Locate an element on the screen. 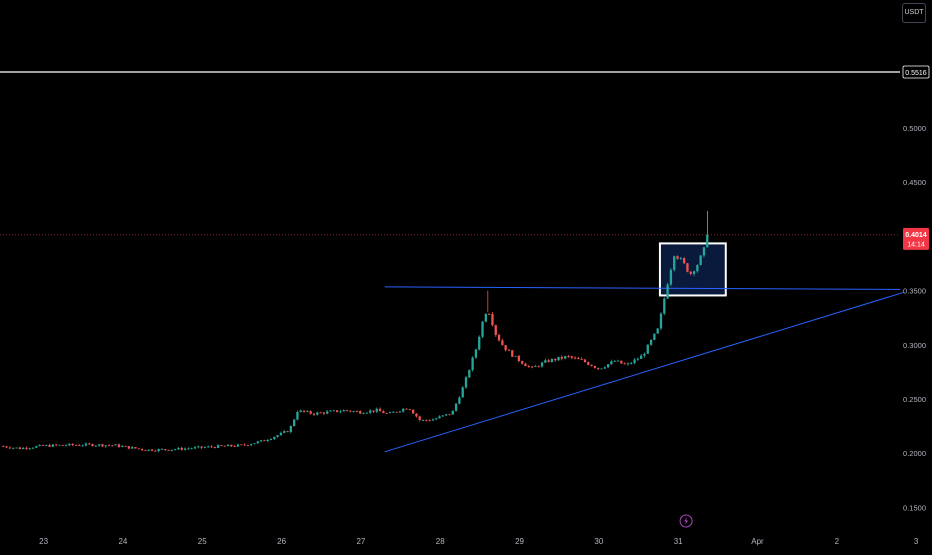 Image resolution: width=932 pixels, height=555 pixels. x-tick-label: 2 is located at coordinates (837, 541).